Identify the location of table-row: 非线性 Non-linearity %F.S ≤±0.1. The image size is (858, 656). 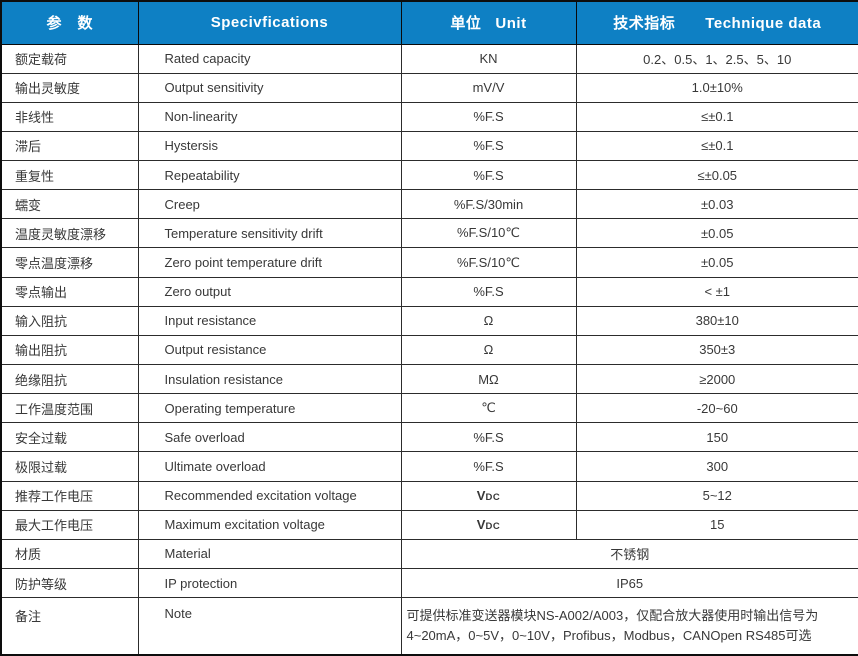
(429, 116).